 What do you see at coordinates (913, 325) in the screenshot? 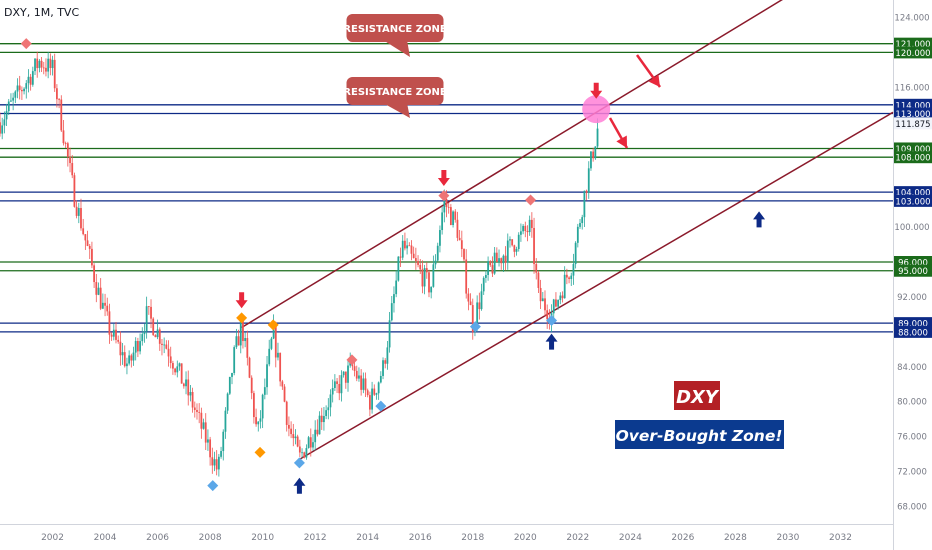
I see `level-label: 89.000` at bounding box center [913, 325].